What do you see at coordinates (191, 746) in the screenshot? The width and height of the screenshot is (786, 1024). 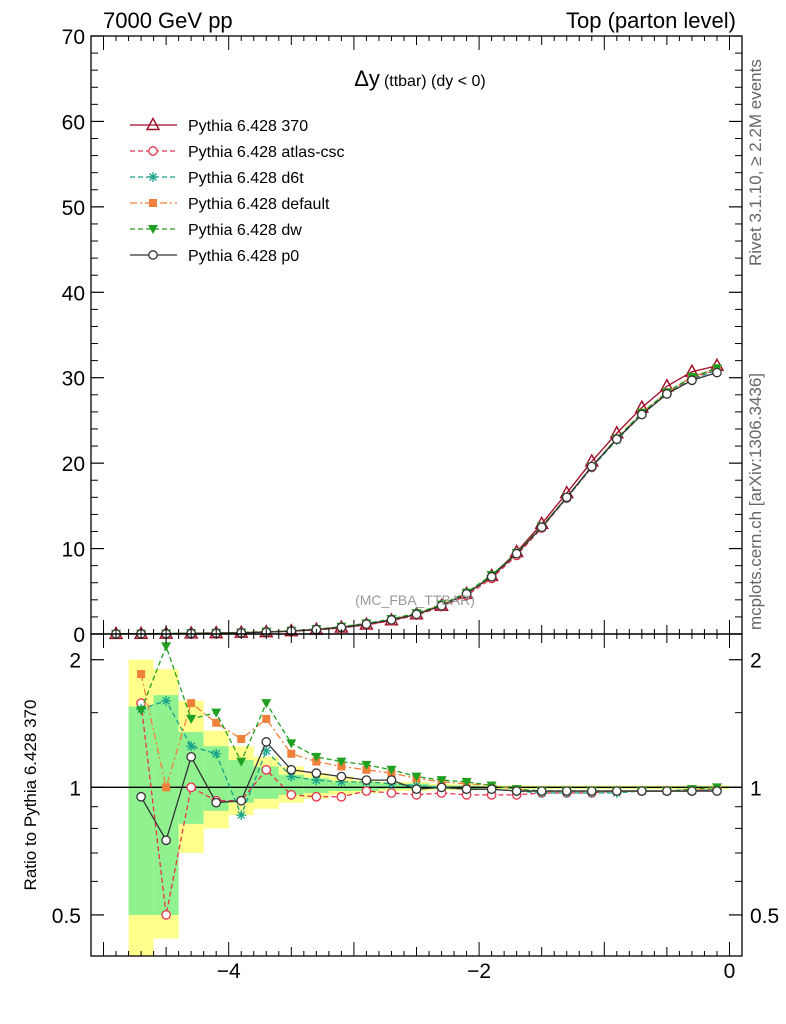 I see `ratio-point-1-2-stroke` at bounding box center [191, 746].